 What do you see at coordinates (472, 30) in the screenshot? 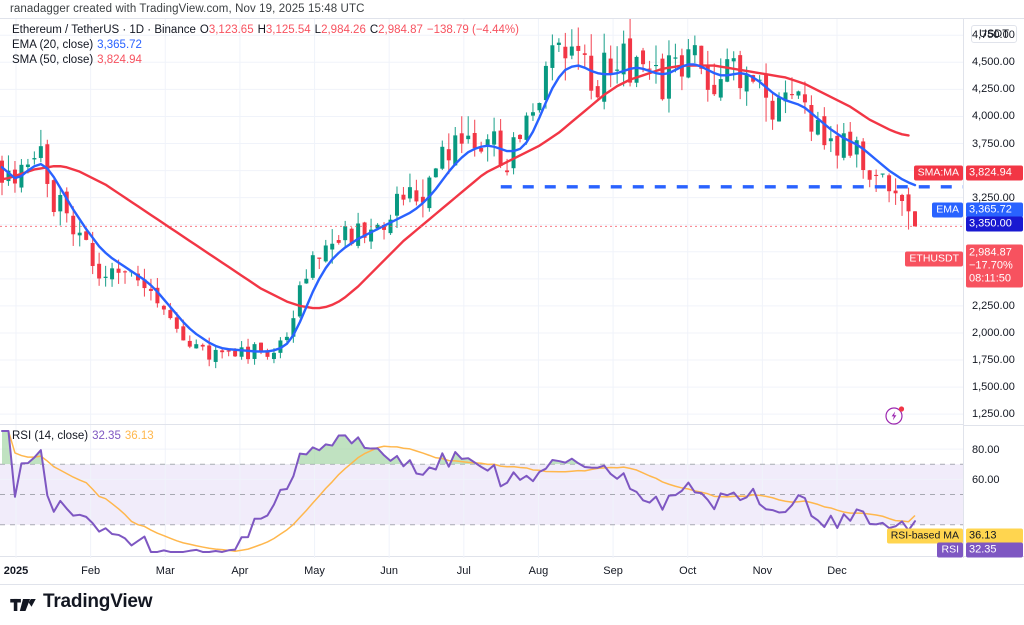
I see `legend-change: −138.79 (−4.44%)` at bounding box center [472, 30].